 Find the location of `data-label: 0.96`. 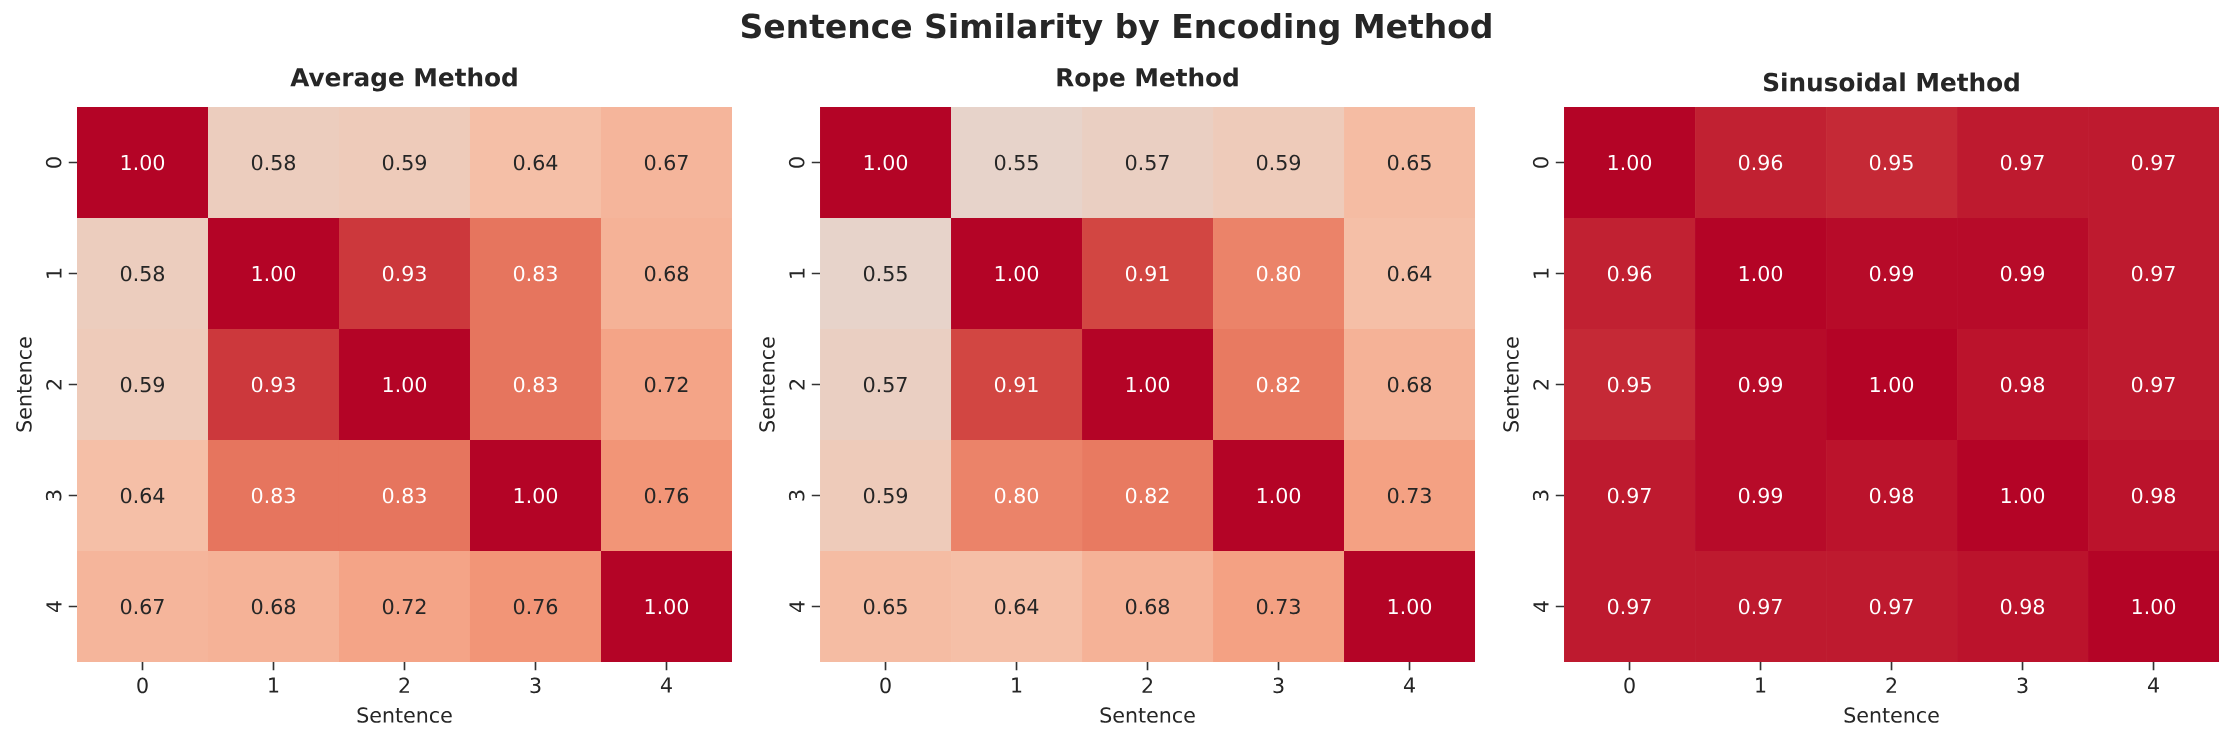

data-label: 0.96 is located at coordinates (1629, 273).